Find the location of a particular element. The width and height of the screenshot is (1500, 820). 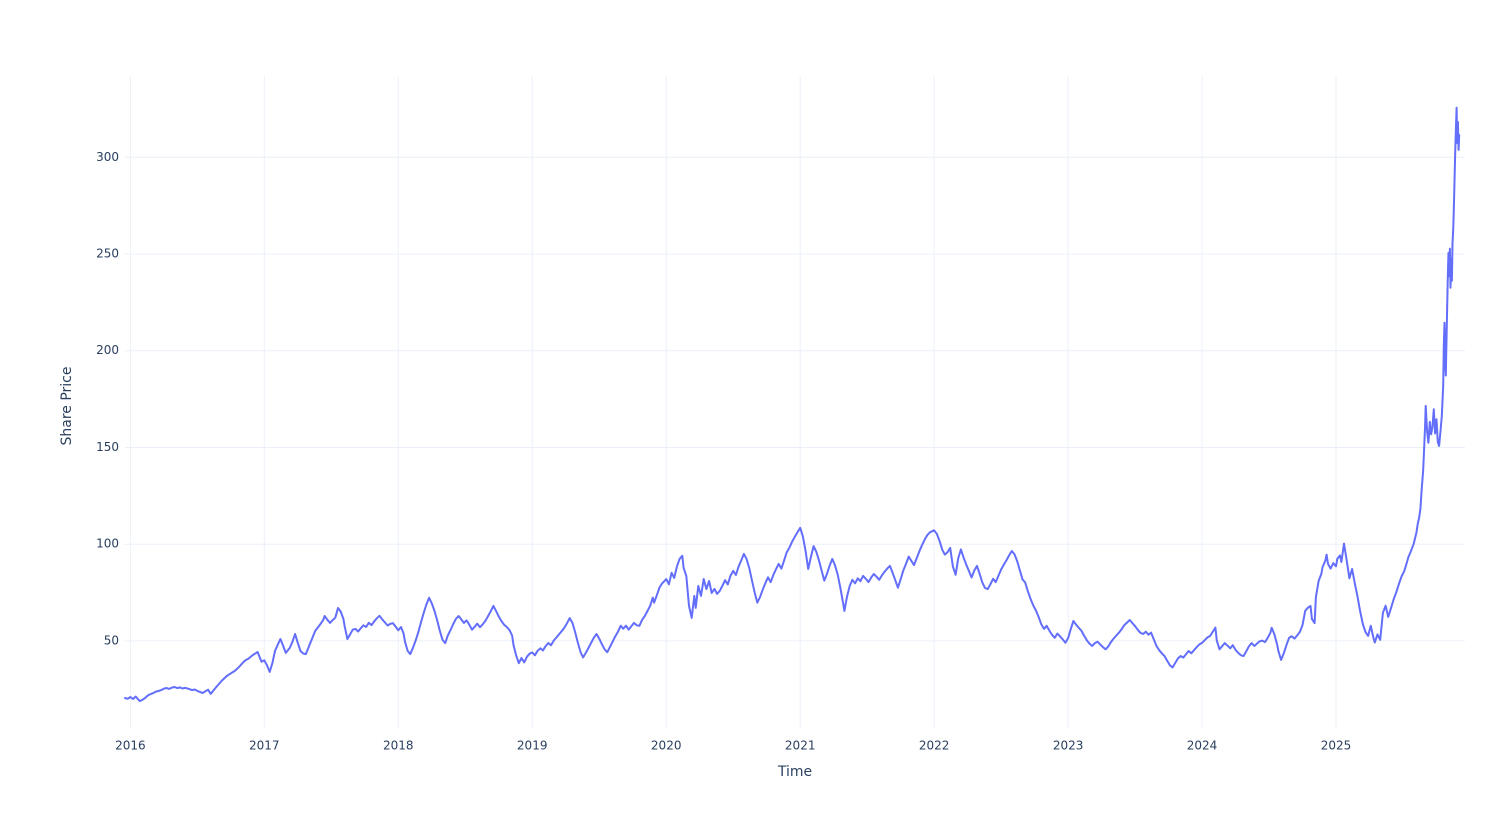

x-tick-label: 2021 is located at coordinates (800, 746).